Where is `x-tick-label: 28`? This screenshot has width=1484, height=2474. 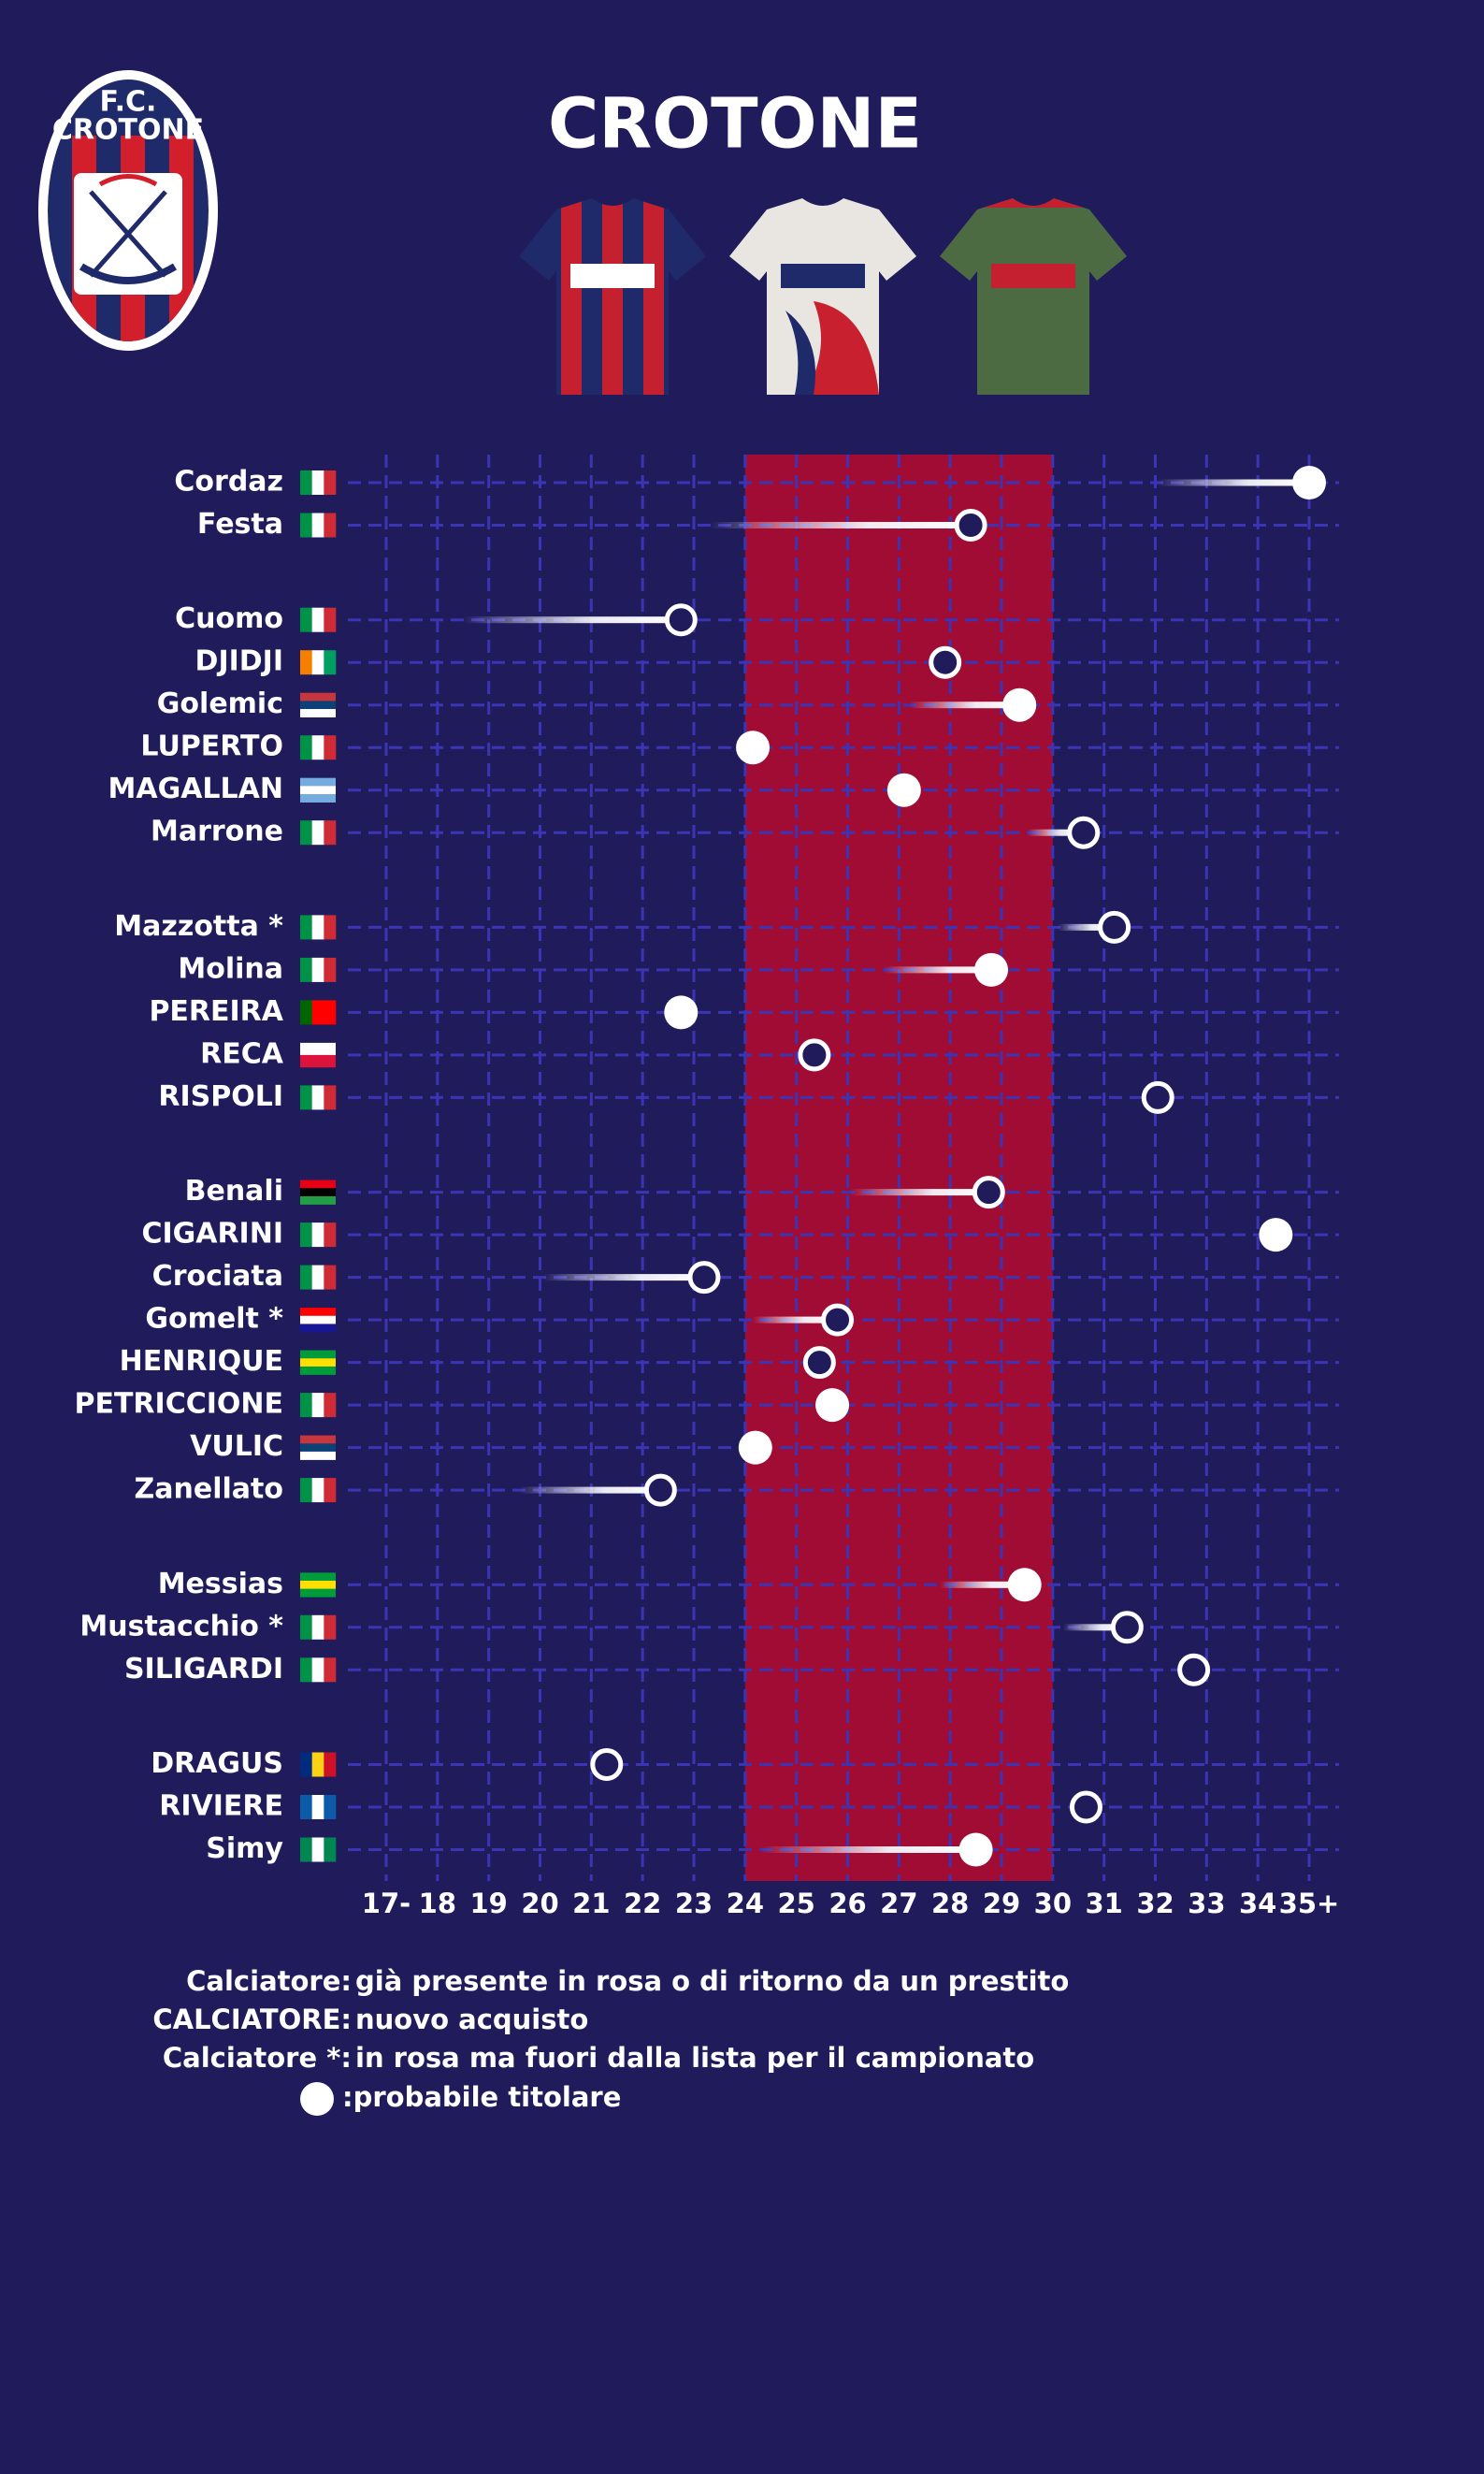 x-tick-label: 28 is located at coordinates (950, 1903).